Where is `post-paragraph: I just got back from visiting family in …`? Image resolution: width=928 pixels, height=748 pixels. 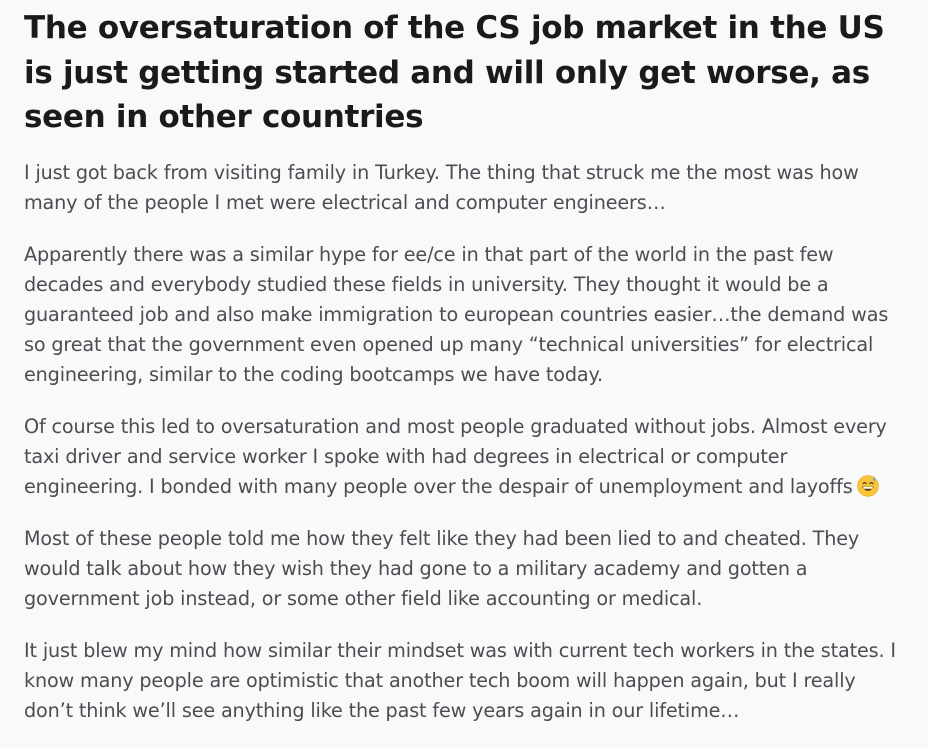
post-paragraph: I just got back from visiting family in … is located at coordinates (441, 187).